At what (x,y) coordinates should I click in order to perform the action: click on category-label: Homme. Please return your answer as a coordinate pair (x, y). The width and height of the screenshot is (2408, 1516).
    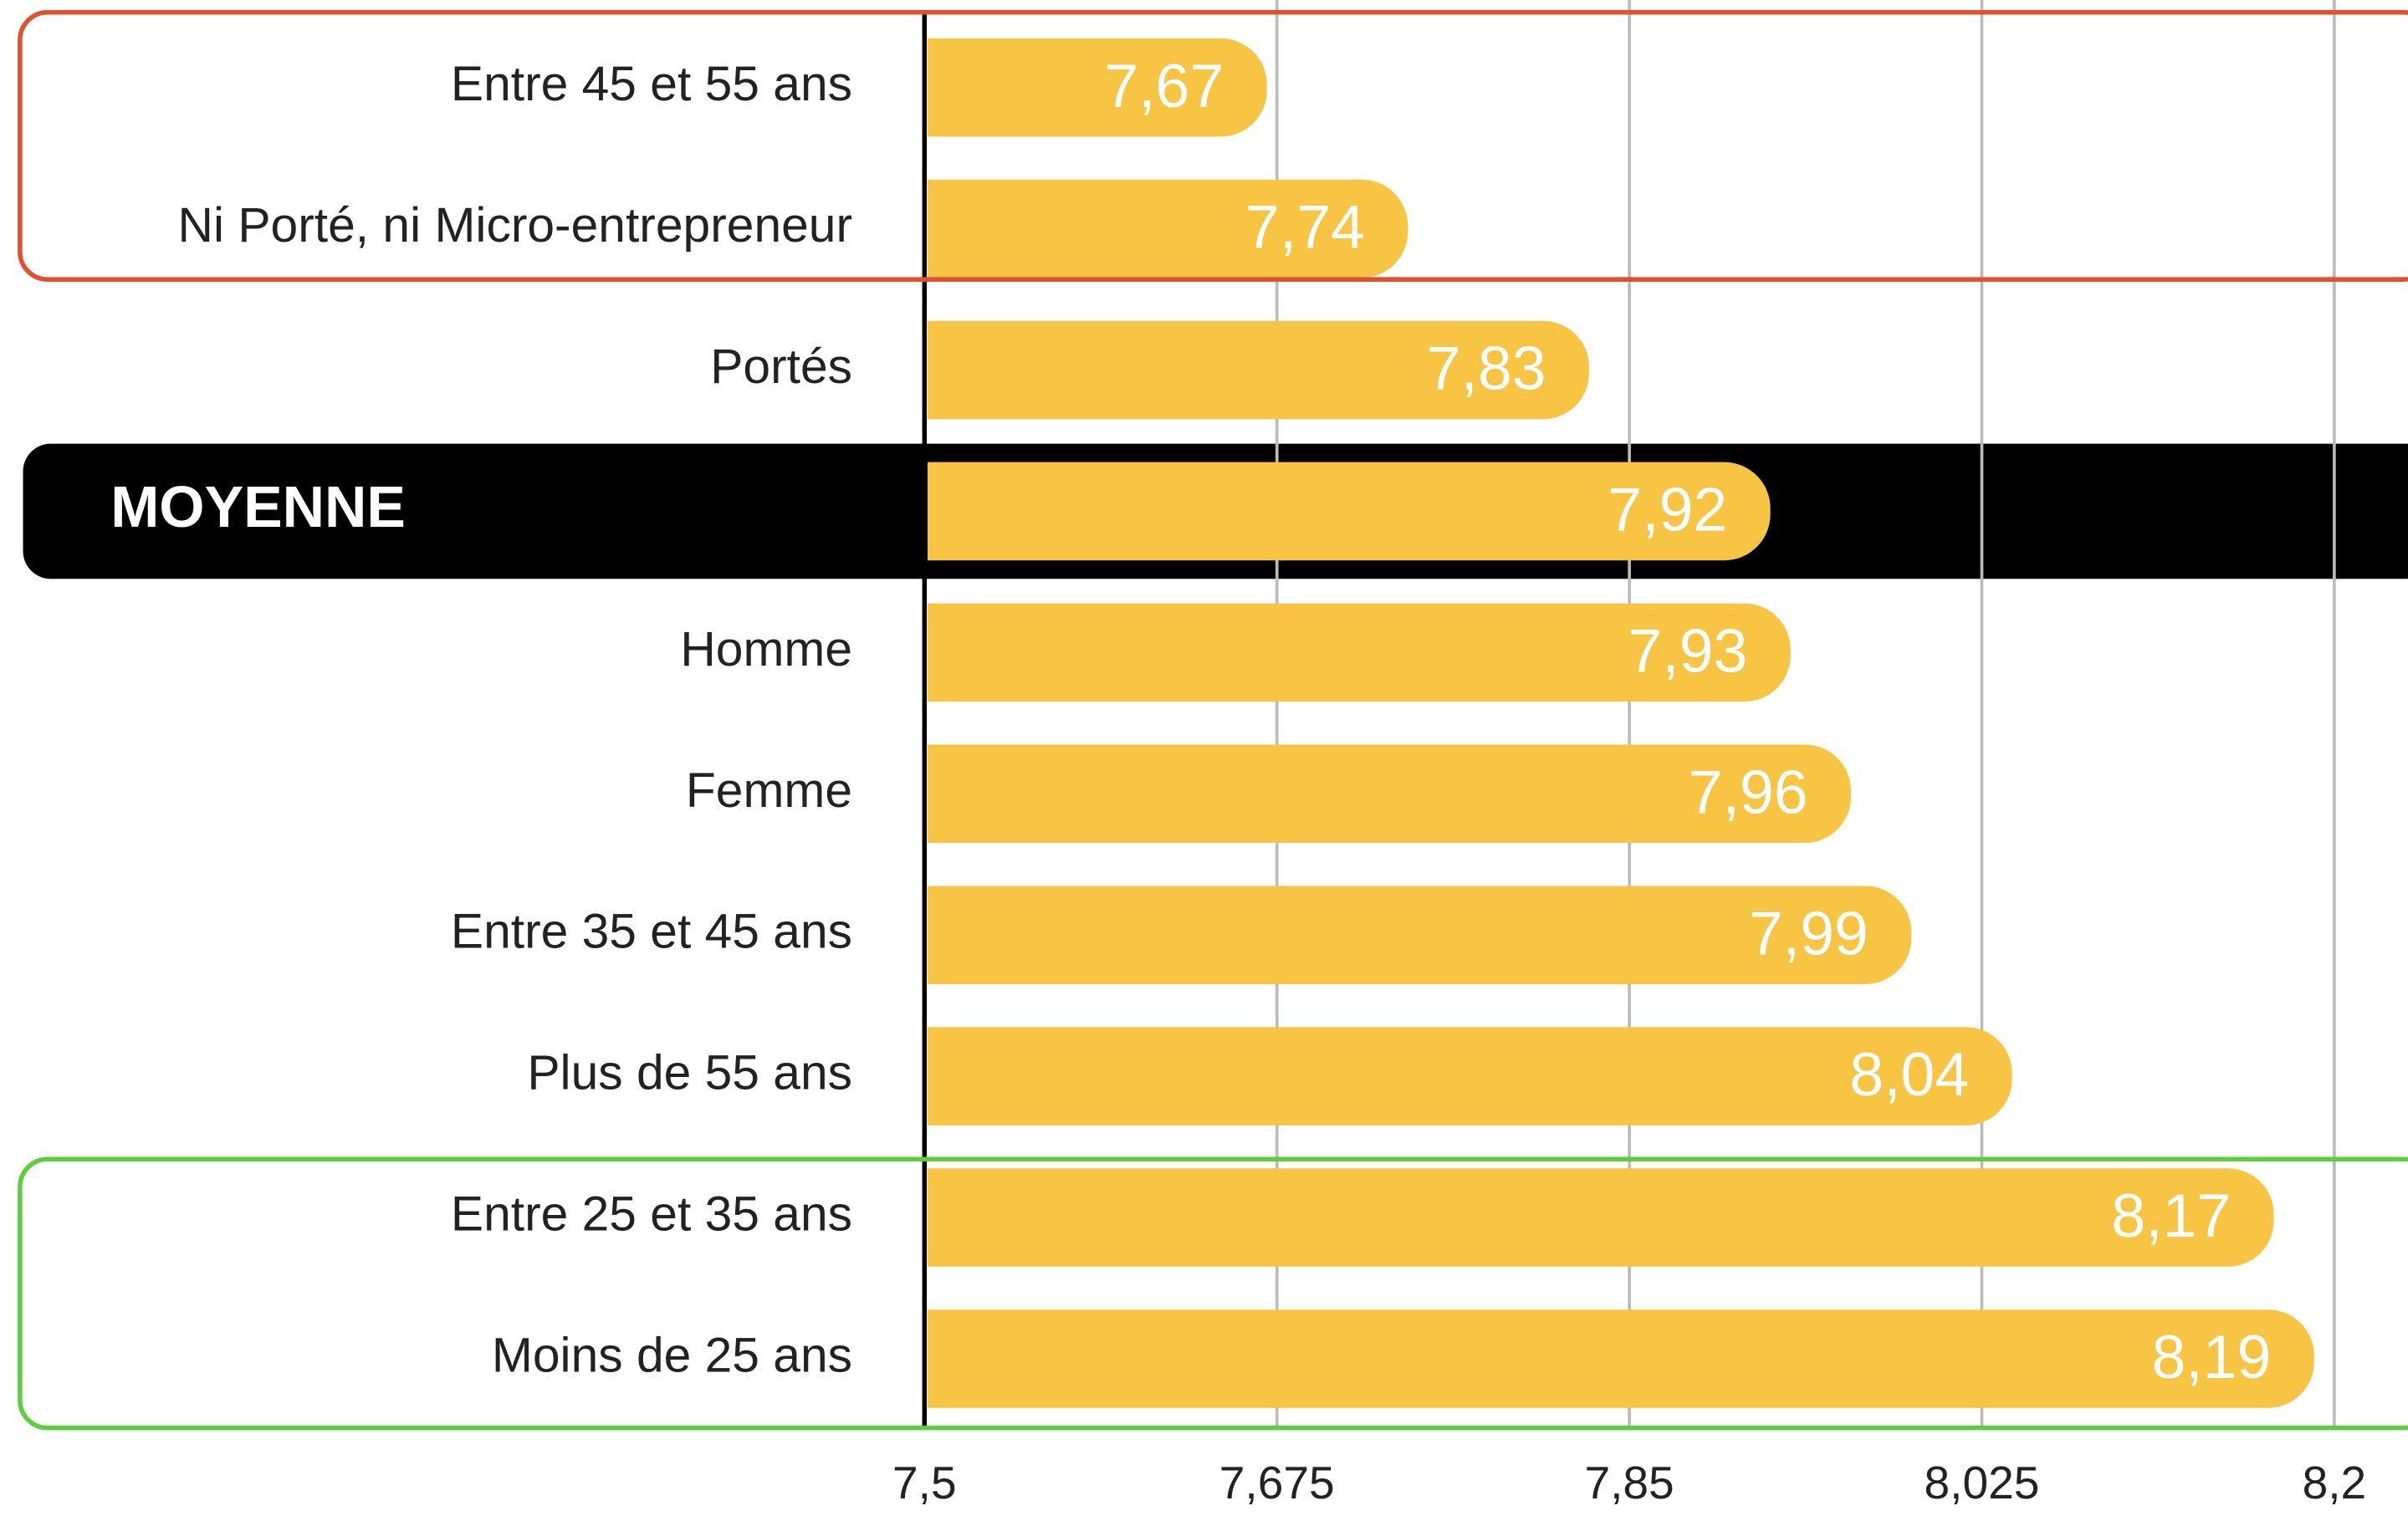
    Looking at the image, I should click on (766, 649).